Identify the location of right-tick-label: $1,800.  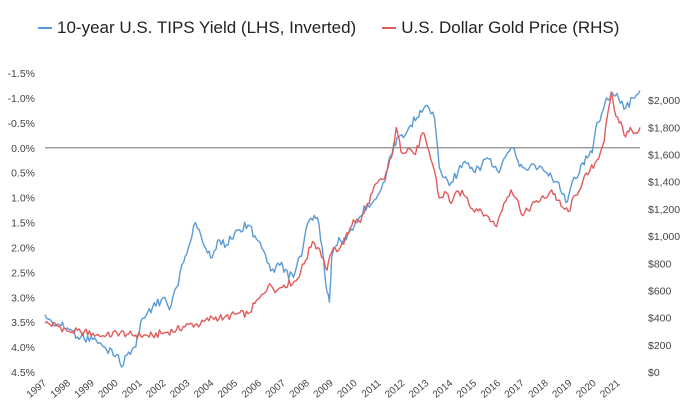
(664, 128).